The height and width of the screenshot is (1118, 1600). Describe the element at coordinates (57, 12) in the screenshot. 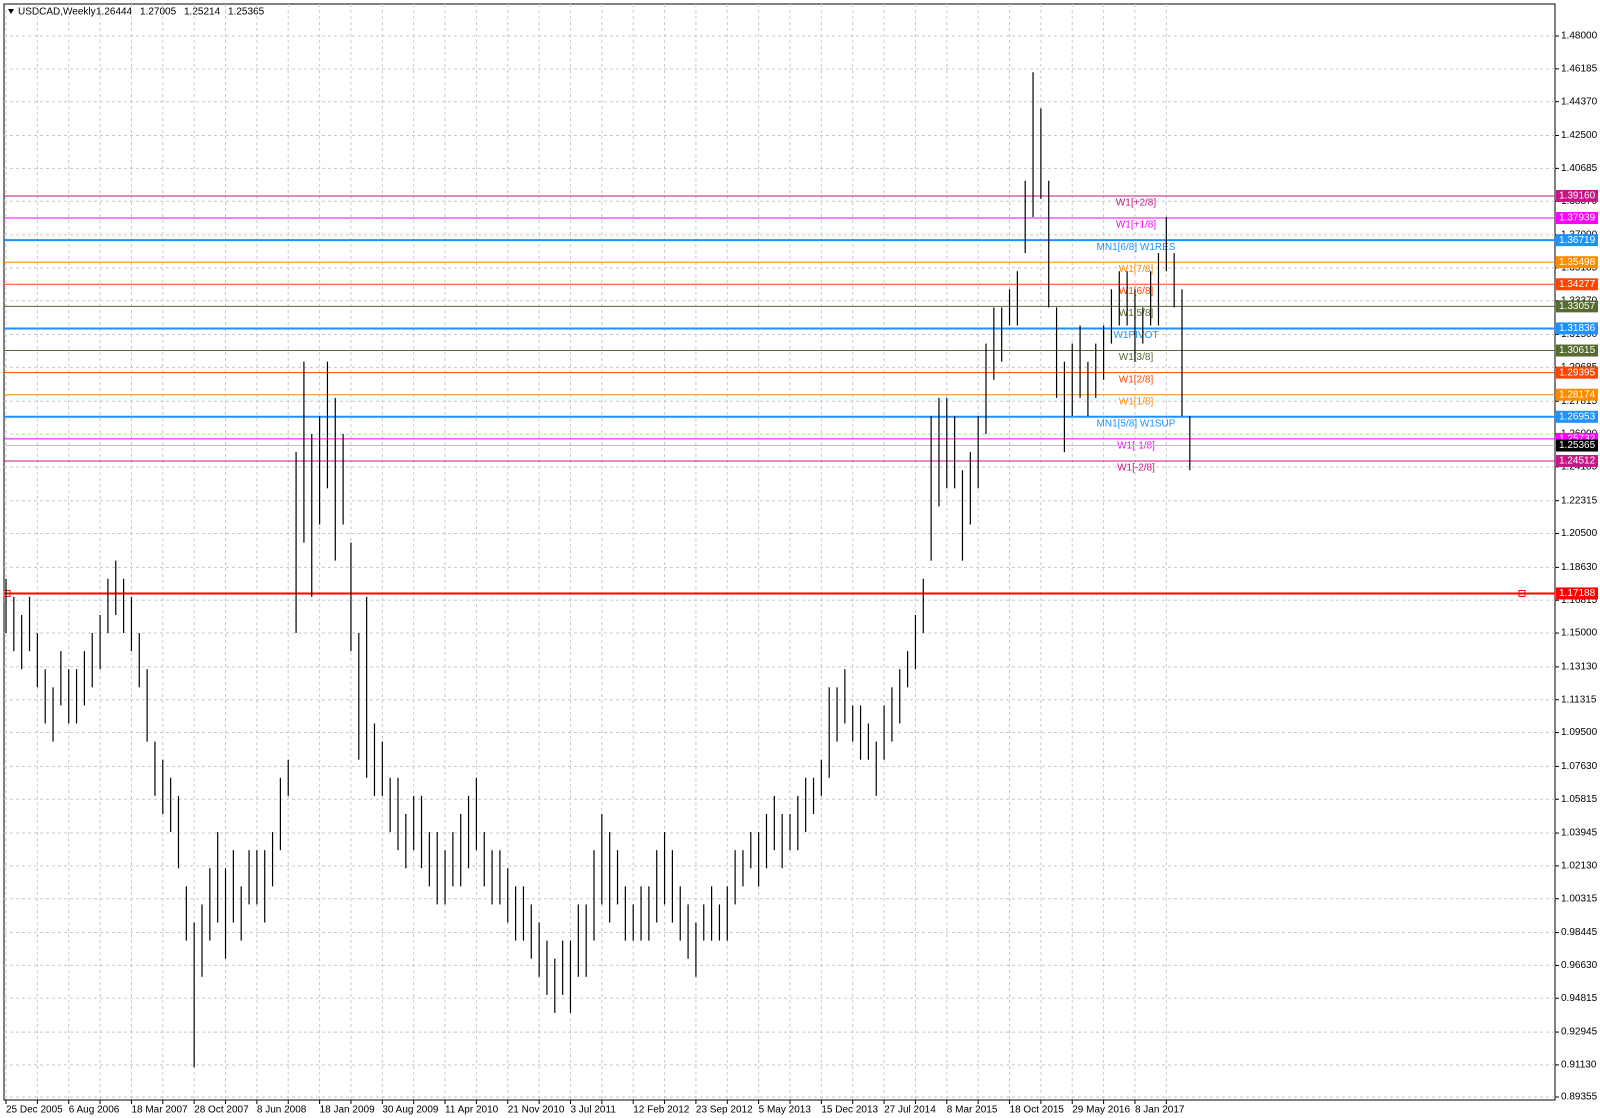

I see `symbol-title: USDCAD,Weekly` at that location.